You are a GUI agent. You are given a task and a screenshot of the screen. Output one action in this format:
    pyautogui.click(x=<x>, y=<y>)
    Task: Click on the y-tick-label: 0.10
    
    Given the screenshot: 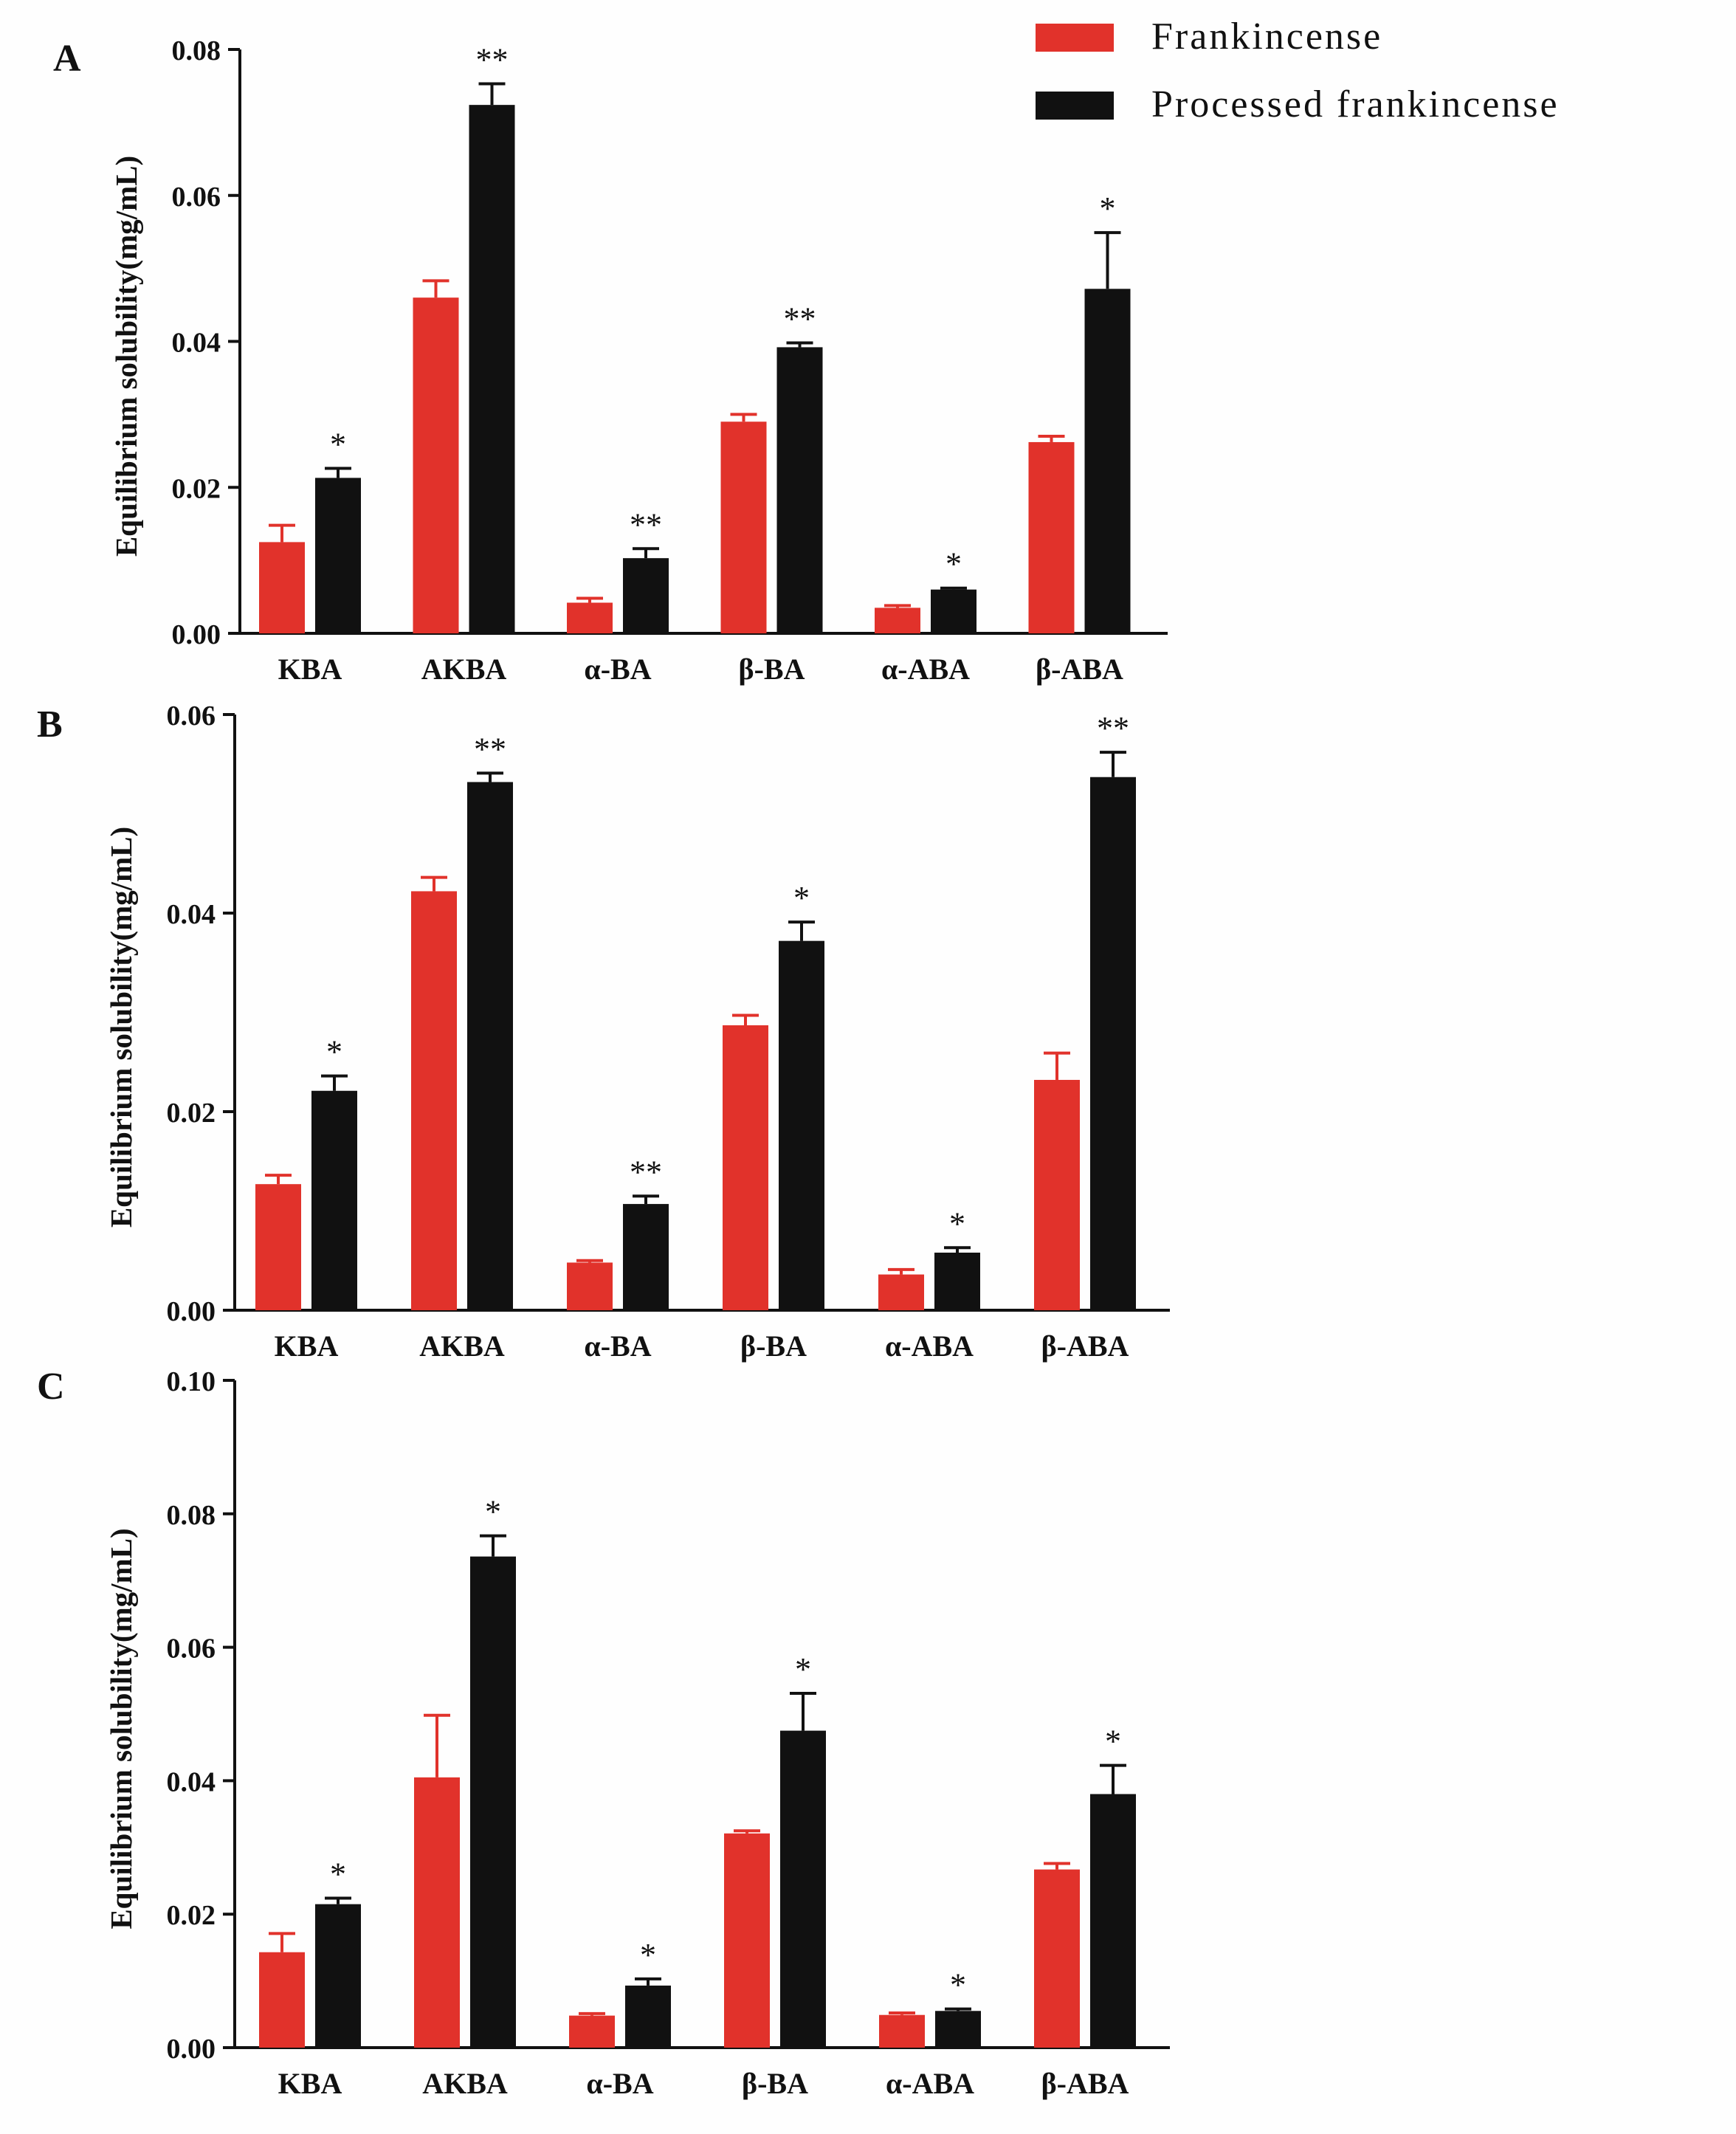 What is the action you would take?
    pyautogui.click(x=191, y=1381)
    